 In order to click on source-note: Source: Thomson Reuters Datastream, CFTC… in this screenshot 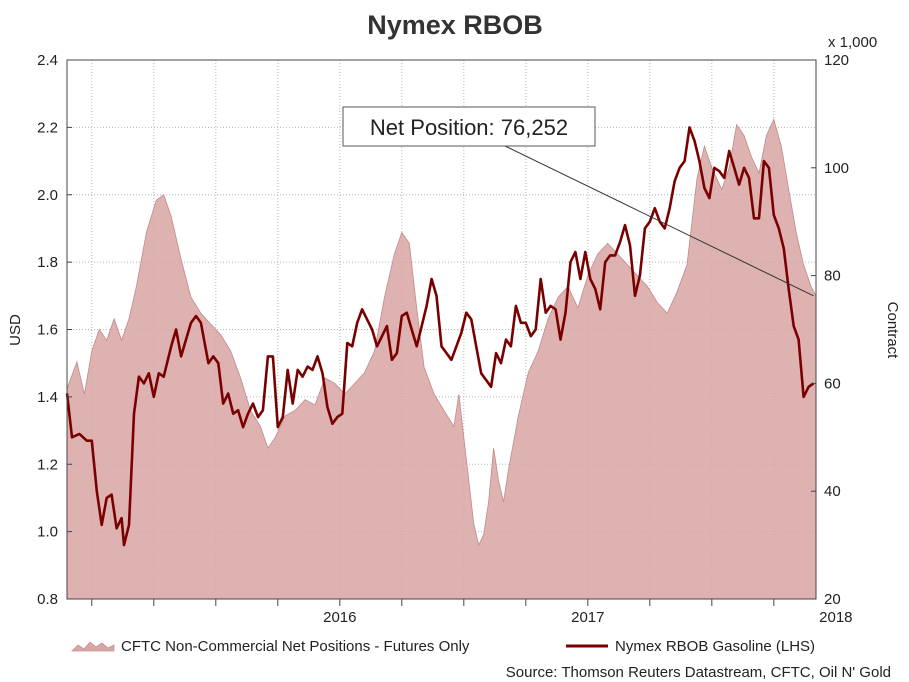, I will do `click(698, 672)`.